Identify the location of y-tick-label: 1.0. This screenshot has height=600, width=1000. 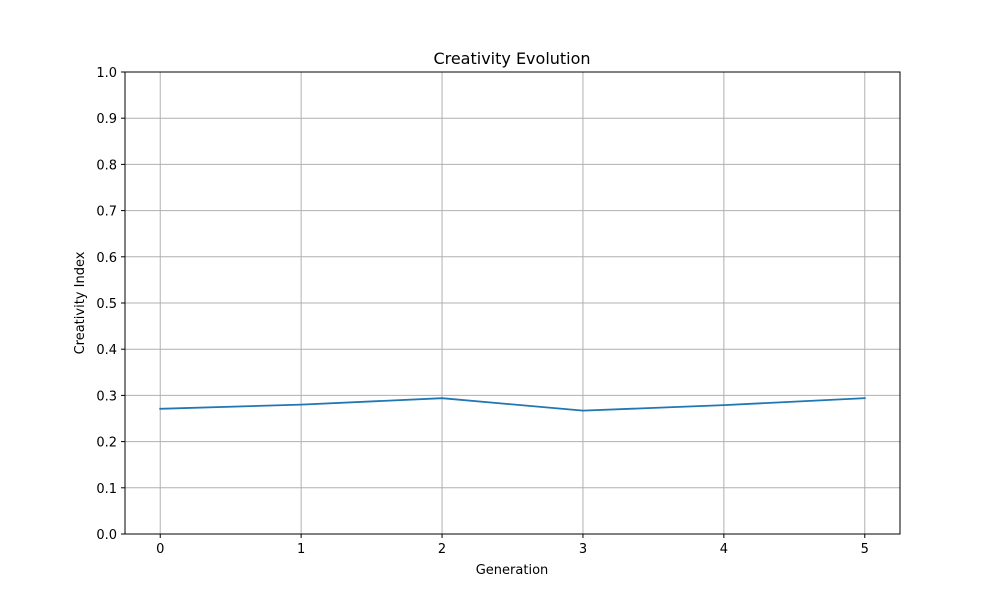
(106, 73).